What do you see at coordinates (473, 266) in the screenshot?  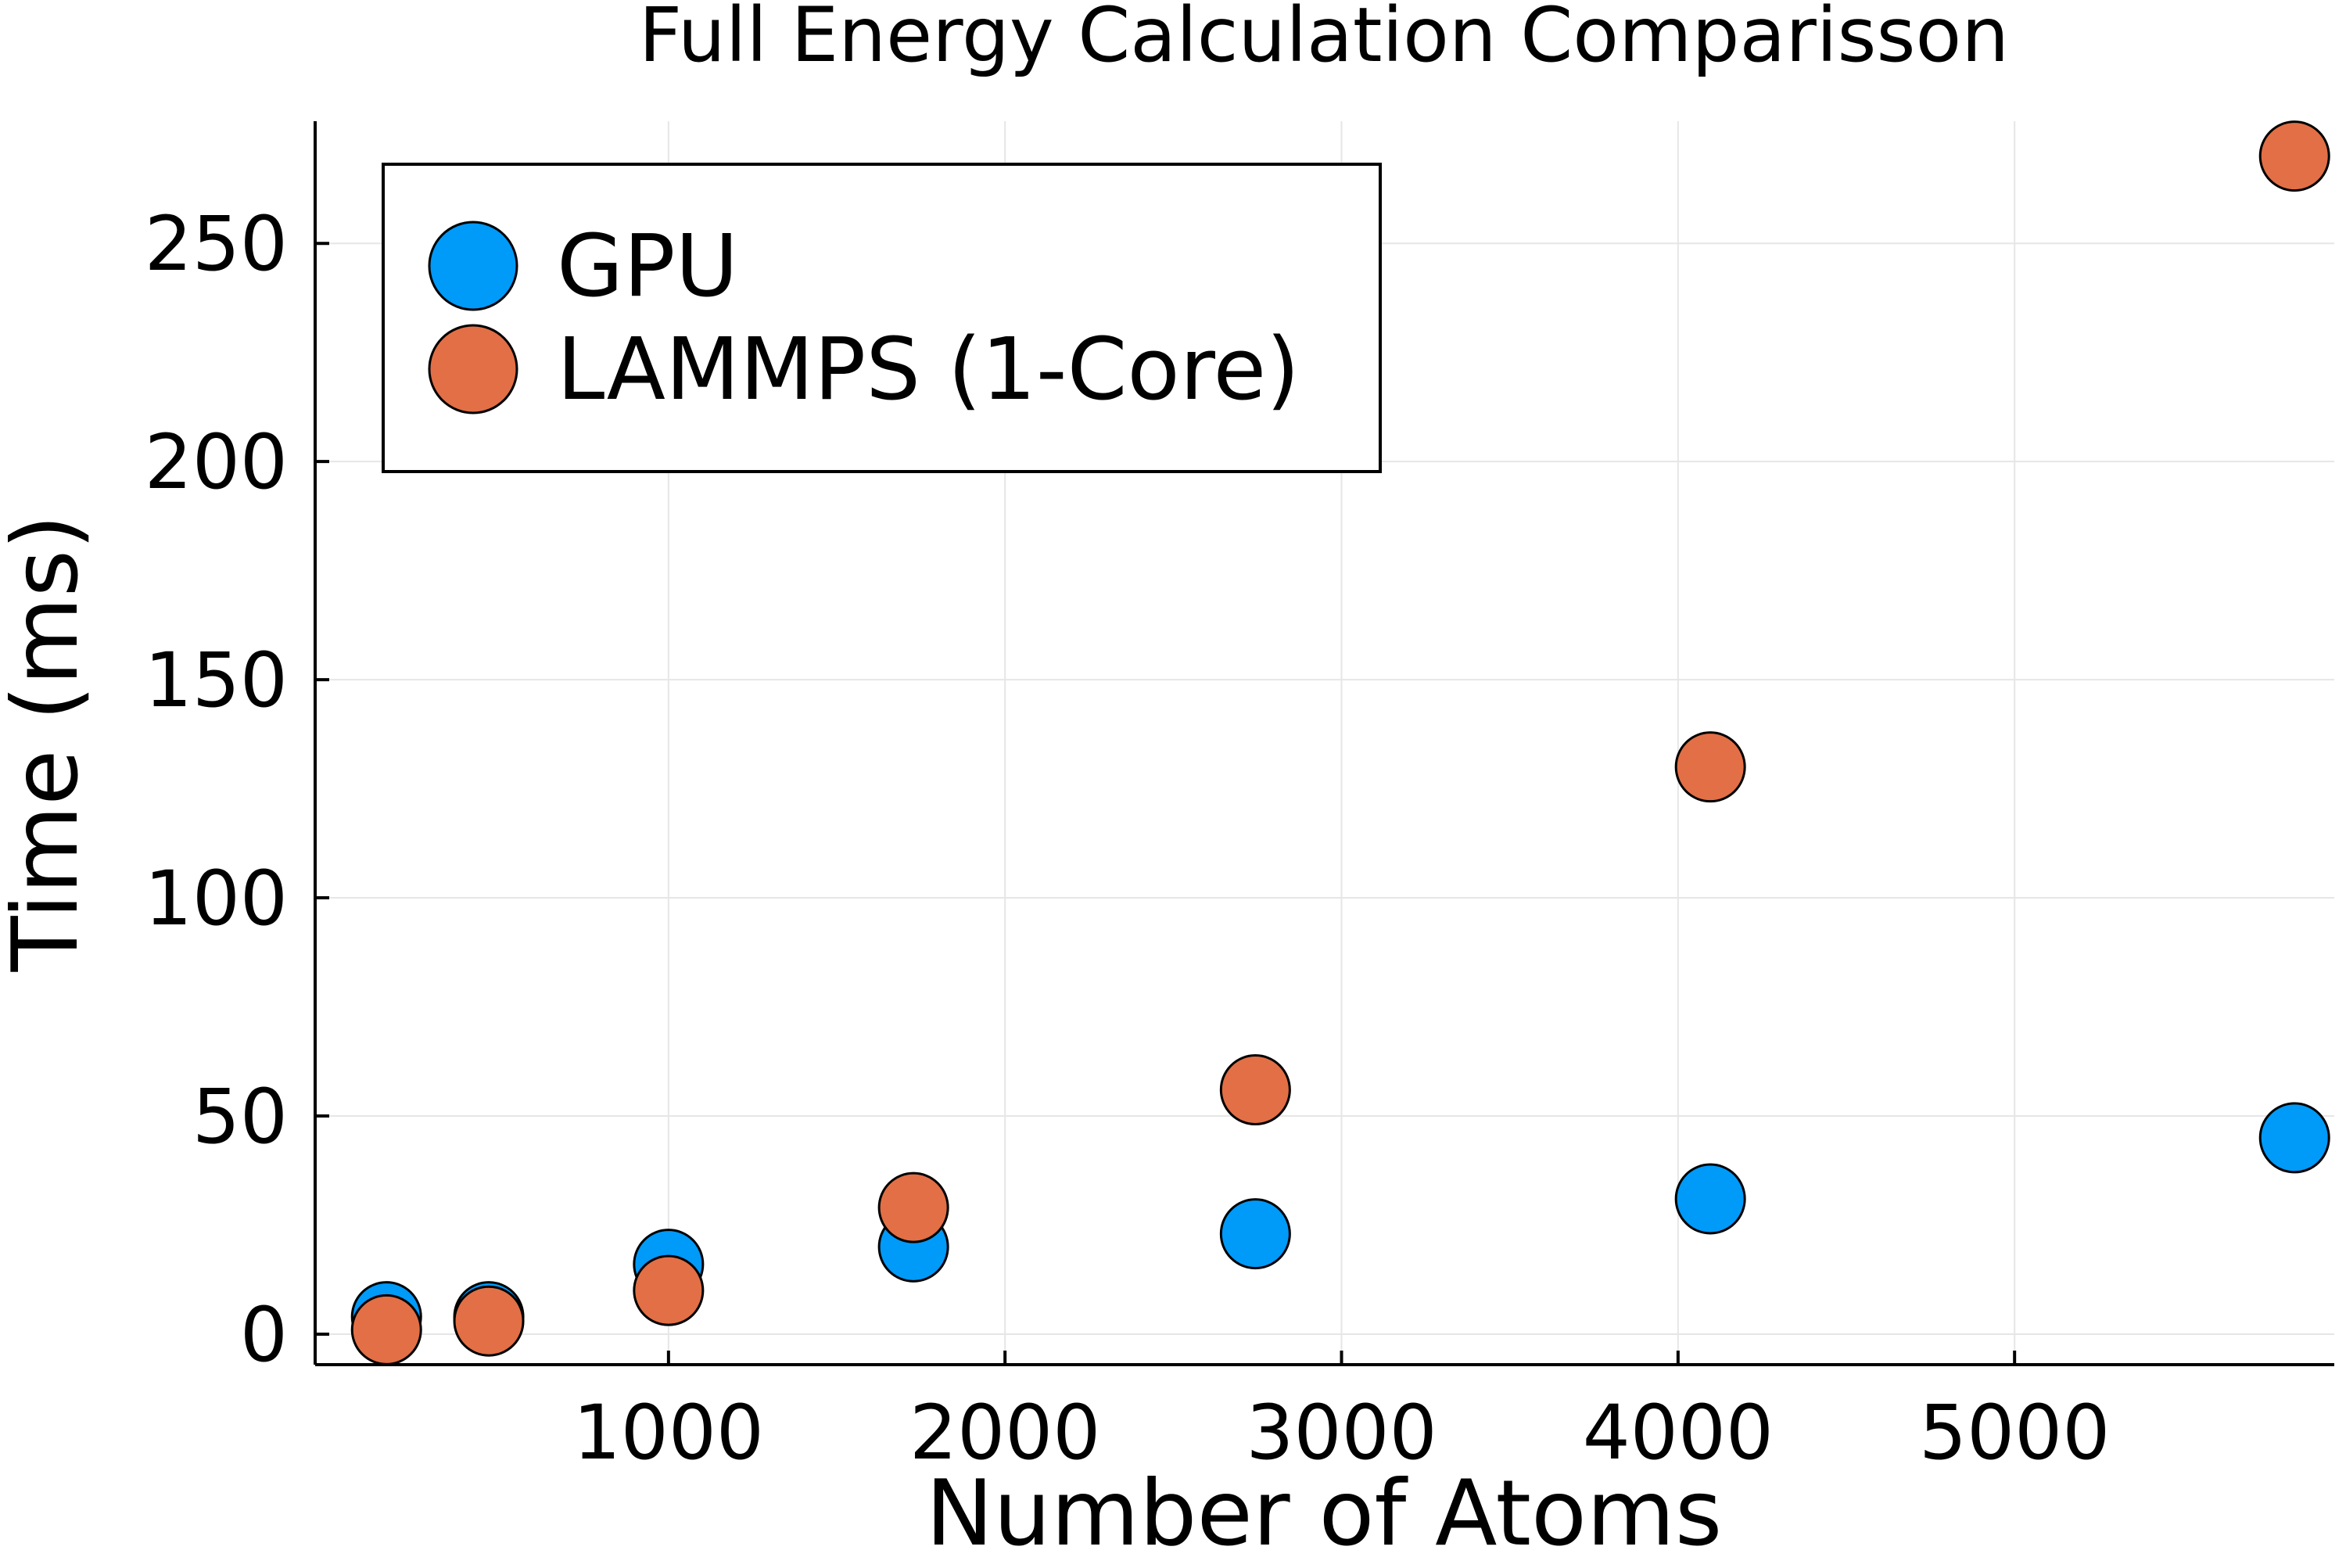 I see `legend-marker-gpu` at bounding box center [473, 266].